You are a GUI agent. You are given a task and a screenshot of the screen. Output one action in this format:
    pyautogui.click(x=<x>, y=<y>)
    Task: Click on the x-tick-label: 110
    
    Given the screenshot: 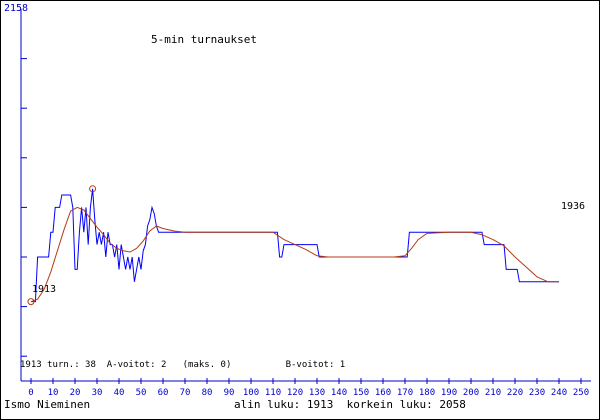 What is the action you would take?
    pyautogui.click(x=273, y=393)
    